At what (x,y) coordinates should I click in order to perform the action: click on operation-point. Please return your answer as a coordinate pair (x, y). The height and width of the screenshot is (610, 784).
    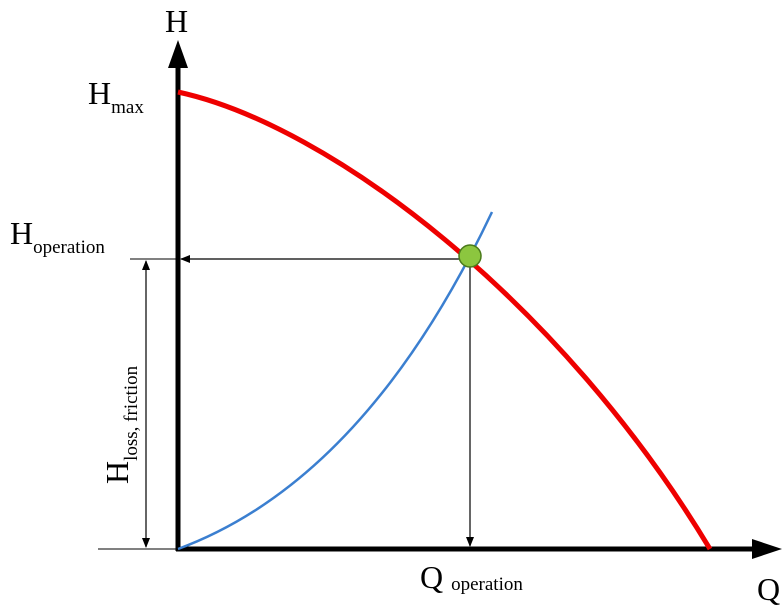
    Looking at the image, I should click on (470, 256).